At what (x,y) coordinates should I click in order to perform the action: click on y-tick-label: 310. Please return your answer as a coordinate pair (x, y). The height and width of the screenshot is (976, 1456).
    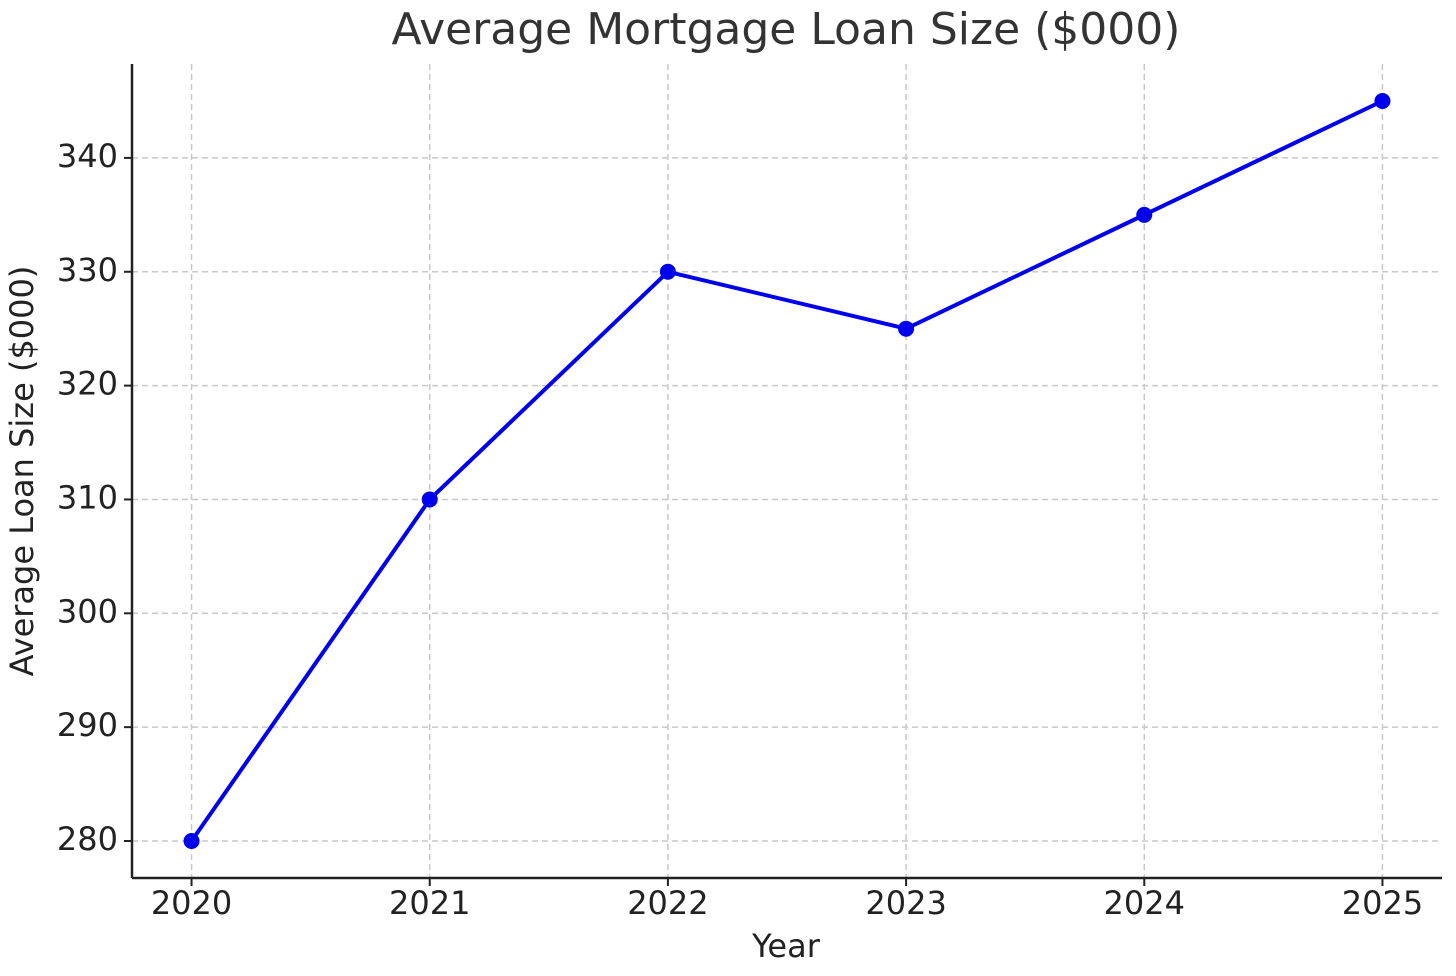
    Looking at the image, I should click on (87, 497).